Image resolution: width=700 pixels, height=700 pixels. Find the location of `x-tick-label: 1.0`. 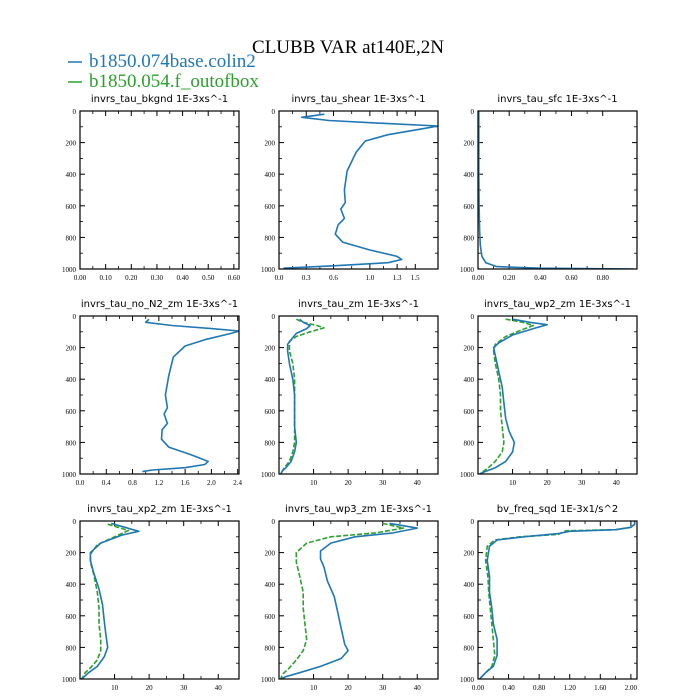

x-tick-label: 1.0 is located at coordinates (369, 278).